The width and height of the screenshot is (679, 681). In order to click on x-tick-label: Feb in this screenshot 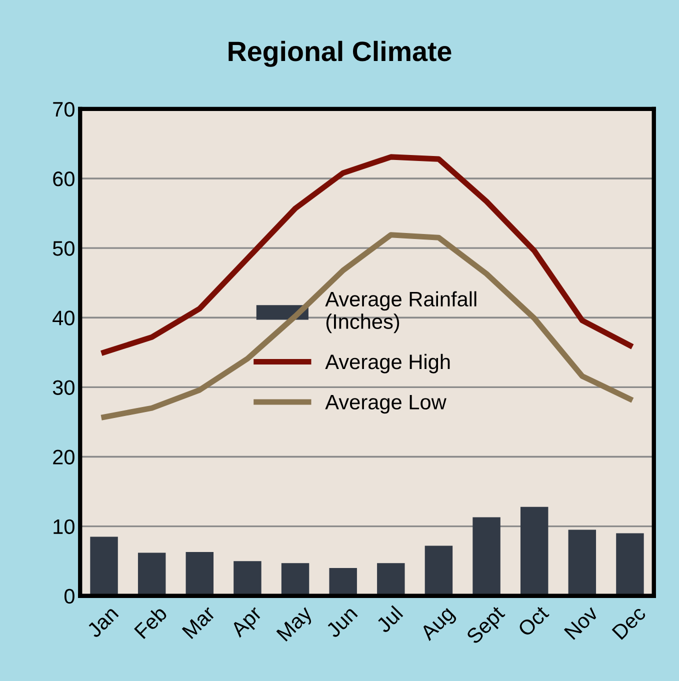, I will do `click(150, 622)`.